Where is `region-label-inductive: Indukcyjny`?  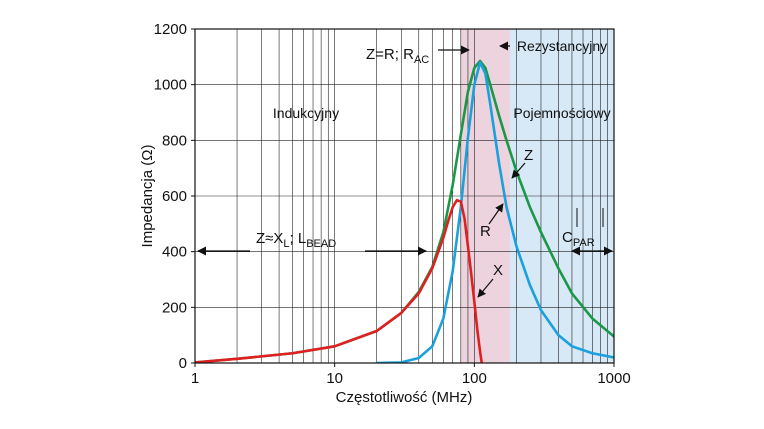
region-label-inductive: Indukcyjny is located at coordinates (306, 113).